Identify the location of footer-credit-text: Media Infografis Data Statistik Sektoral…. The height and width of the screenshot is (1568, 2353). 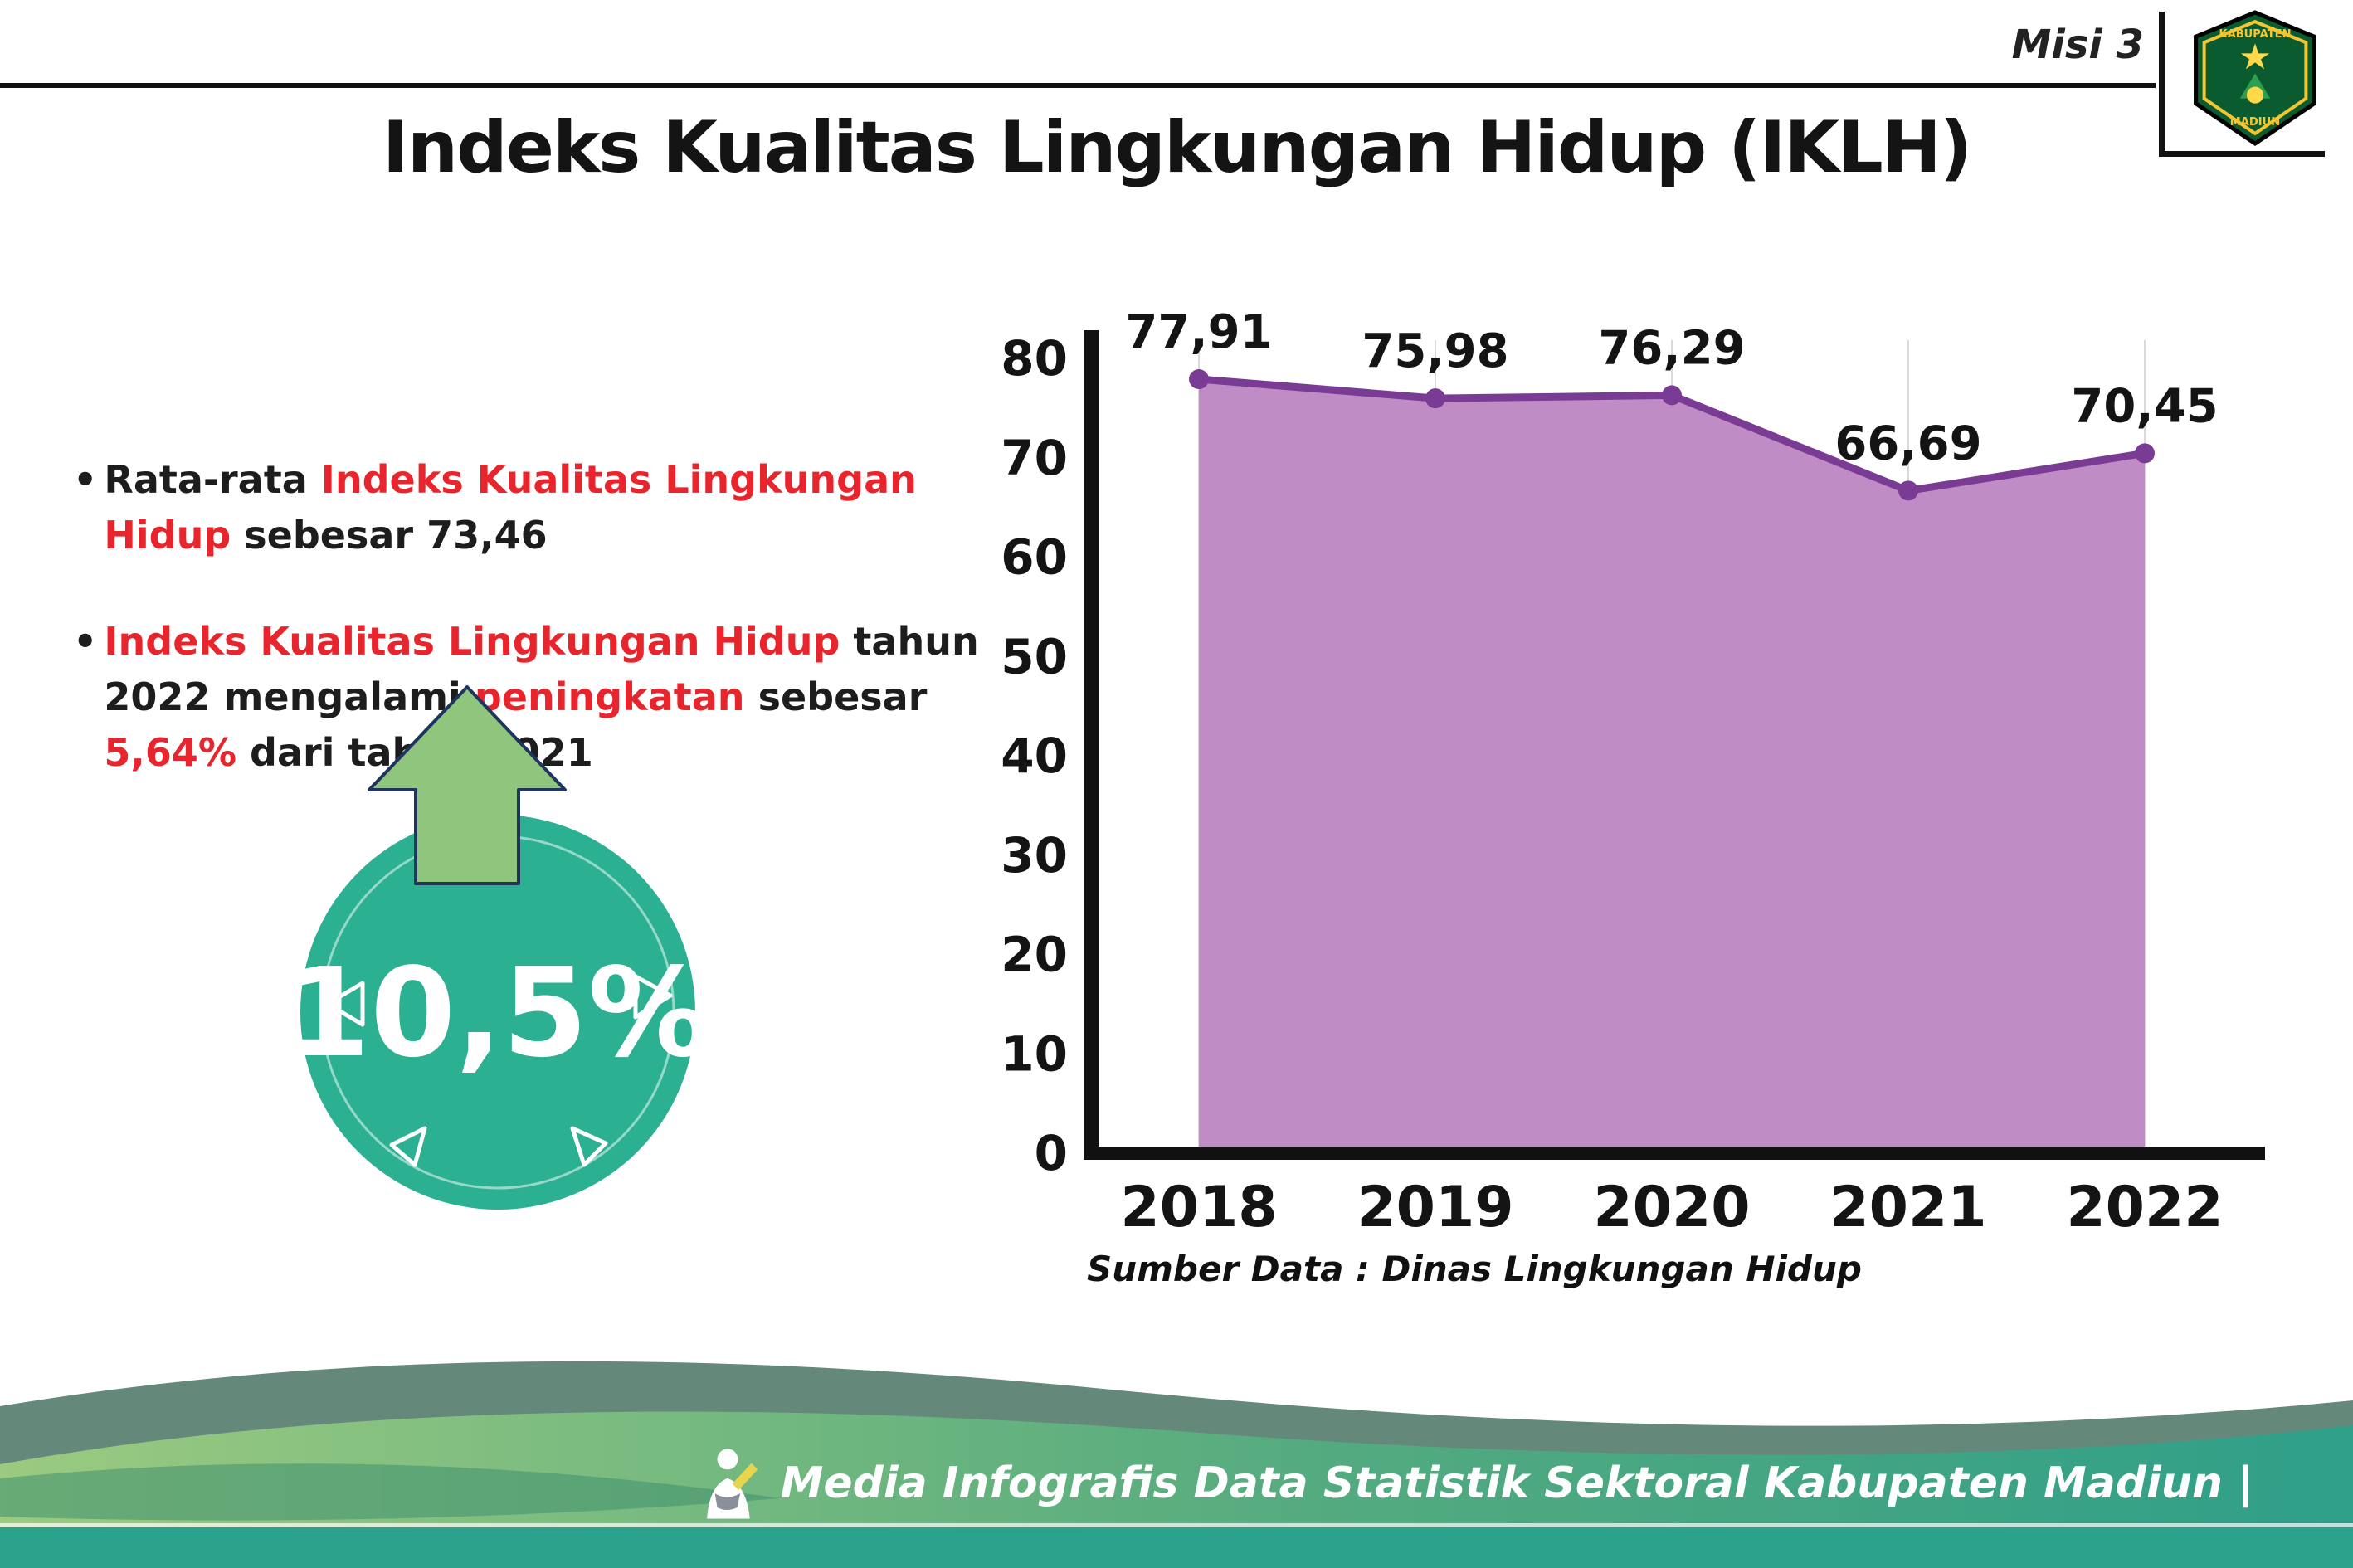
(1516, 1483).